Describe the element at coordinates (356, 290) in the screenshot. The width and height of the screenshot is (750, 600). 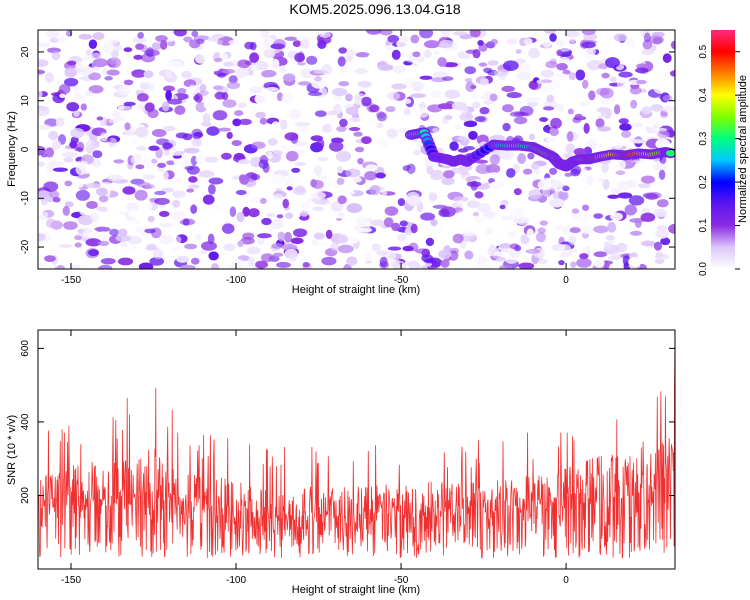
I see `spectrogram-x-label: Height of straight line (km)` at that location.